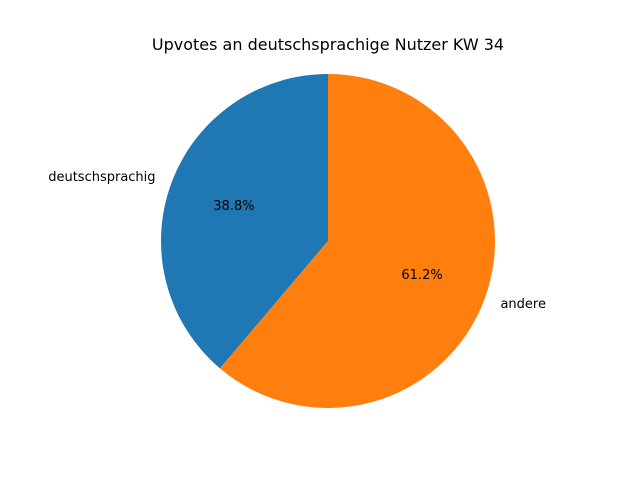 The width and height of the screenshot is (640, 480). What do you see at coordinates (328, 44) in the screenshot?
I see `chart-title: Upvotes an deutschsprachige Nutzer KW 34` at bounding box center [328, 44].